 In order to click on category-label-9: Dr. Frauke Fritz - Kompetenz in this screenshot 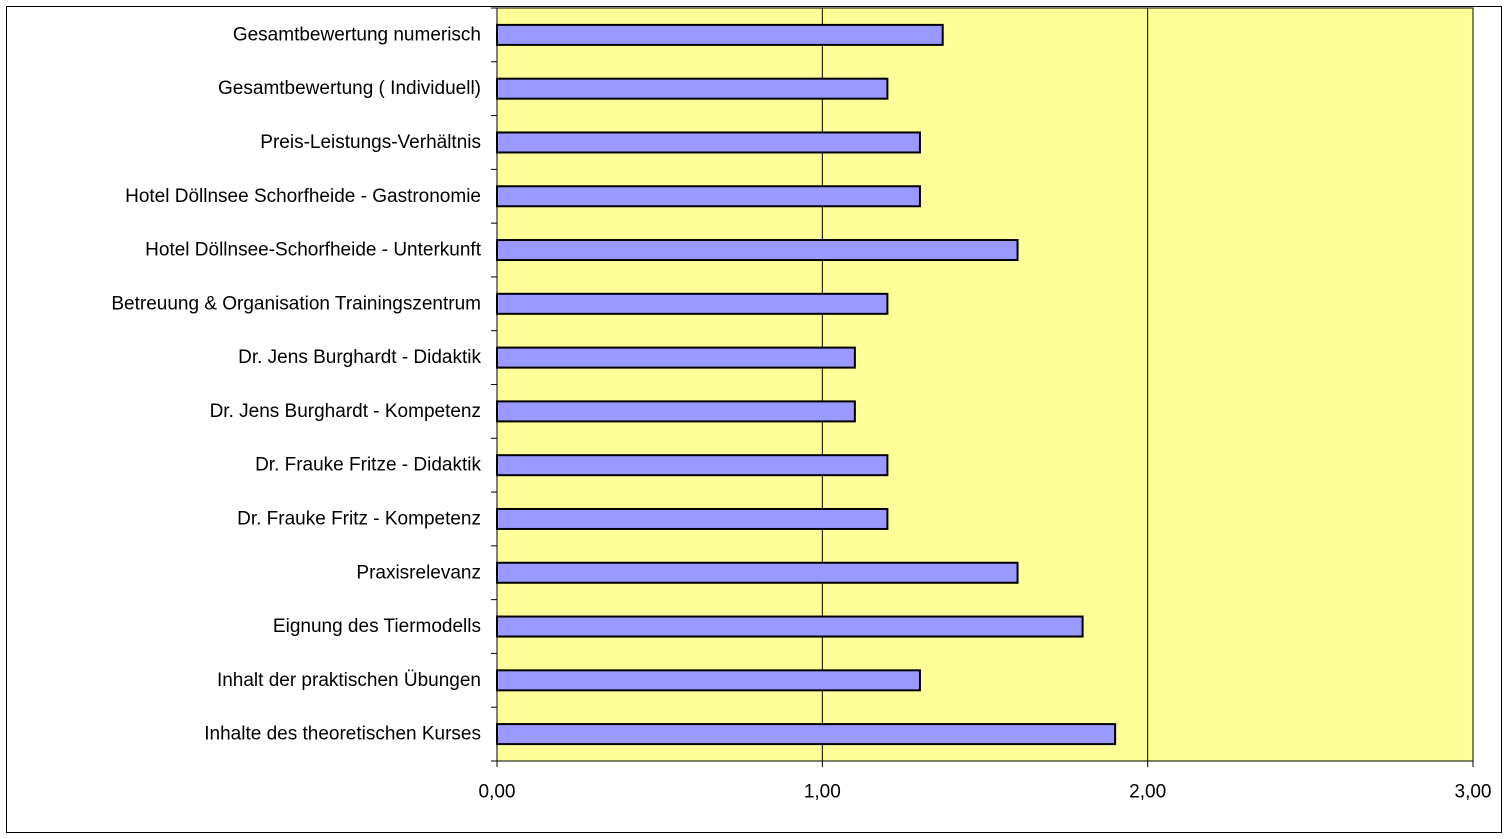, I will do `click(359, 518)`.